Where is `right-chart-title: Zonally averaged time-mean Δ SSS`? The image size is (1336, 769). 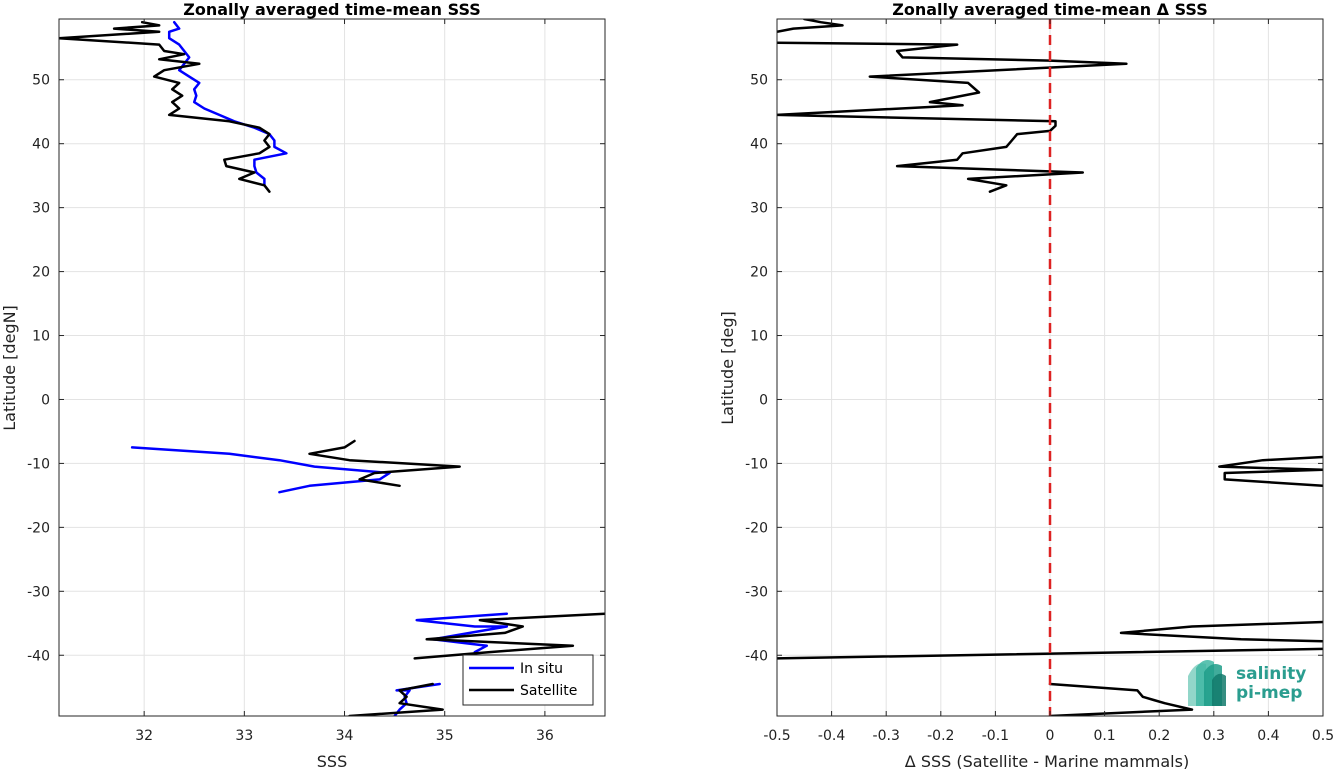 right-chart-title: Zonally averaged time-mean Δ SSS is located at coordinates (1050, 9).